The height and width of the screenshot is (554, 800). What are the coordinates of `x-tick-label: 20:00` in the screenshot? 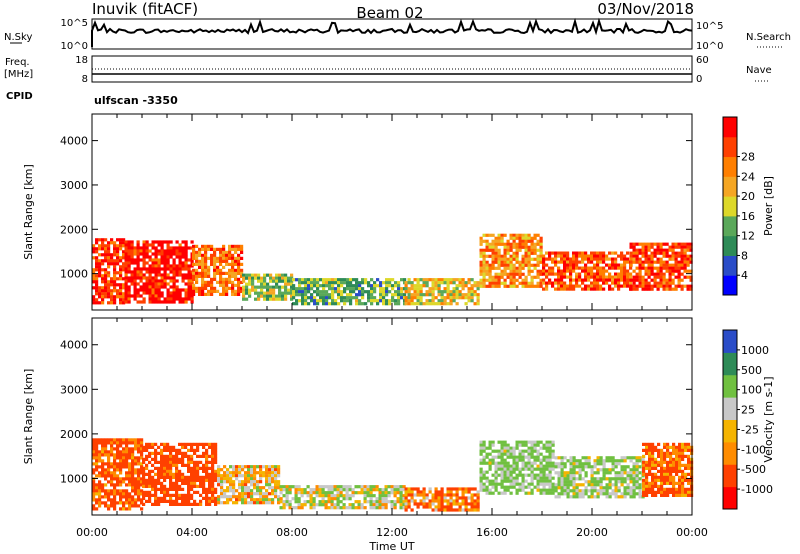 It's located at (592, 532).